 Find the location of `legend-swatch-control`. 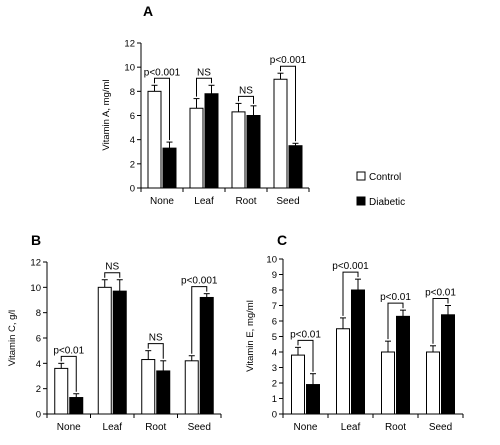

legend-swatch-control is located at coordinates (361, 176).